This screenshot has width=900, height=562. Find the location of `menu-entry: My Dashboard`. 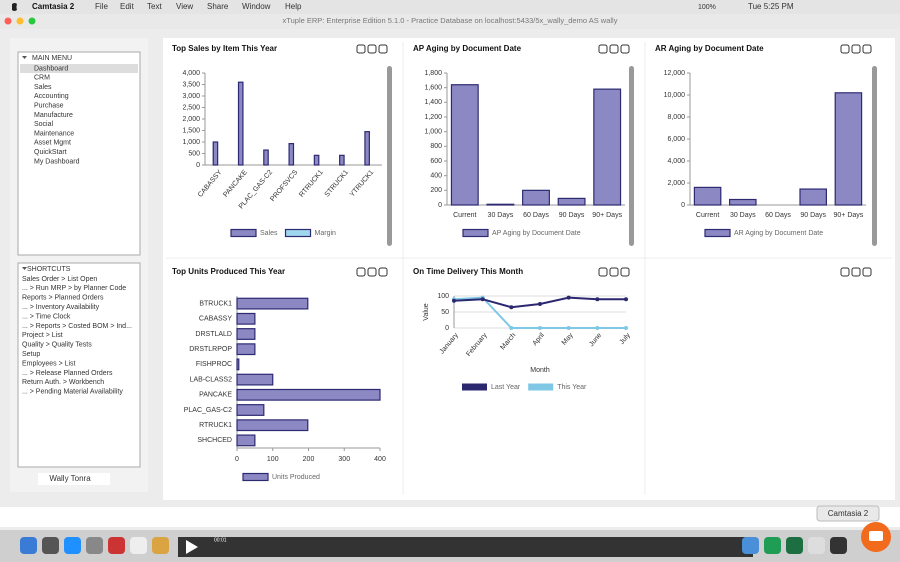

menu-entry: My Dashboard is located at coordinates (57, 161).